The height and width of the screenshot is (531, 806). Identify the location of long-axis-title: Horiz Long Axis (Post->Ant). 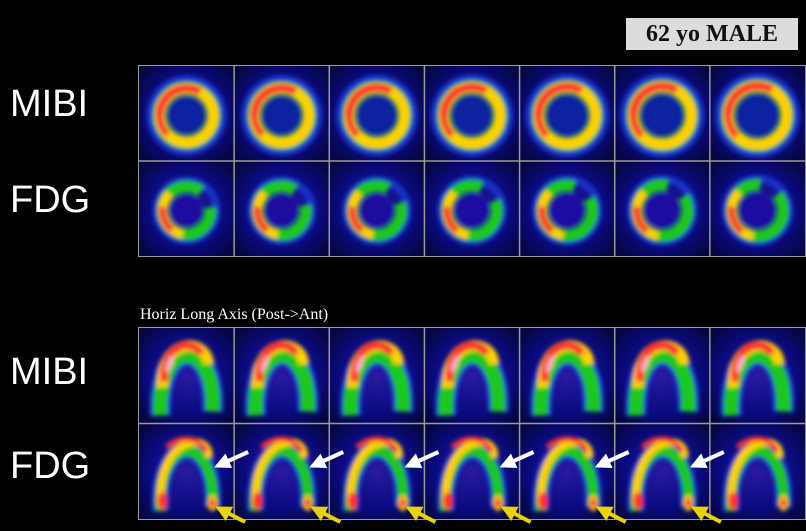
(234, 314).